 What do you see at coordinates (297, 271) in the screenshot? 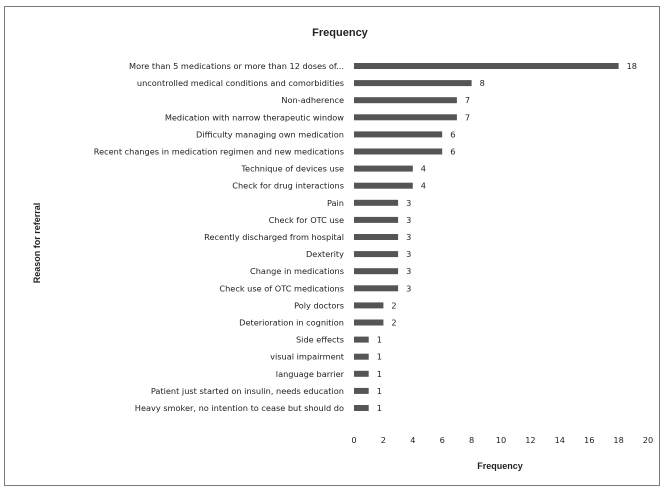
I see `category-label: Change in medications` at bounding box center [297, 271].